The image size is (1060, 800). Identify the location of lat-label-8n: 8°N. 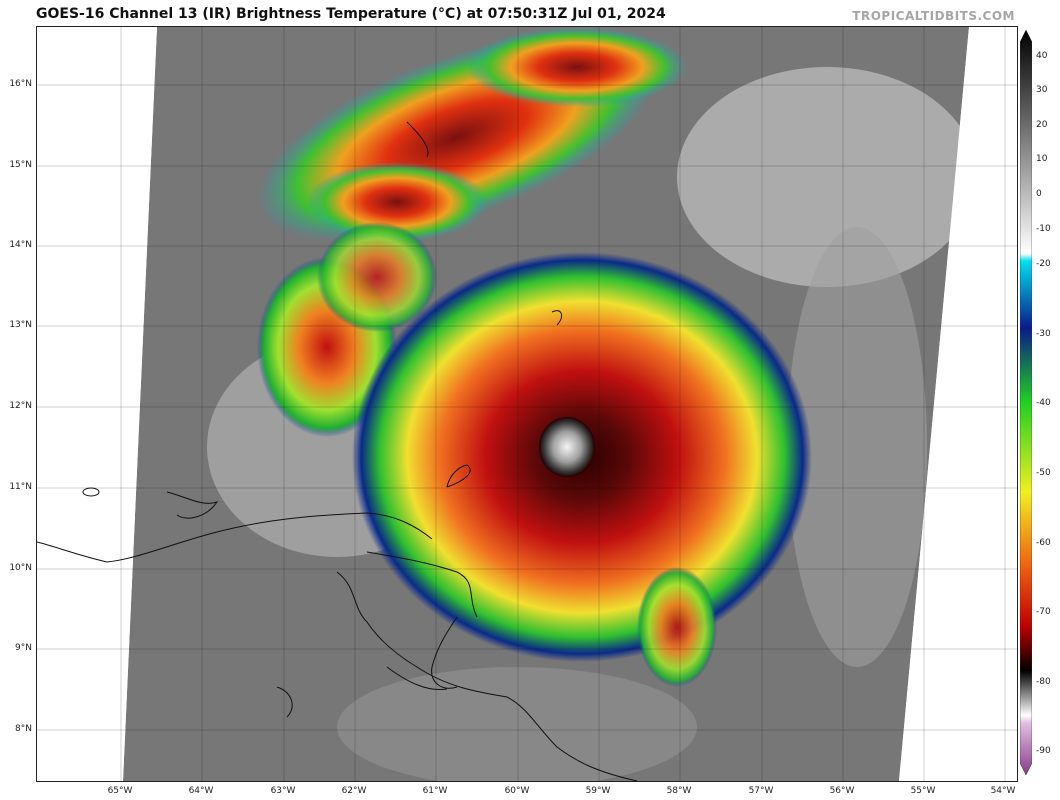
(23, 729).